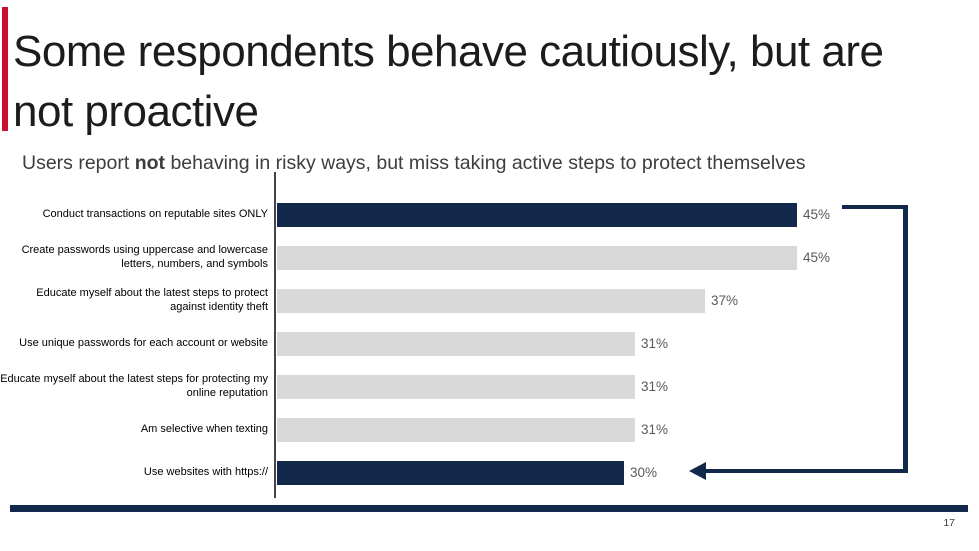  Describe the element at coordinates (725, 300) in the screenshot. I see `value-label: 37%` at that location.